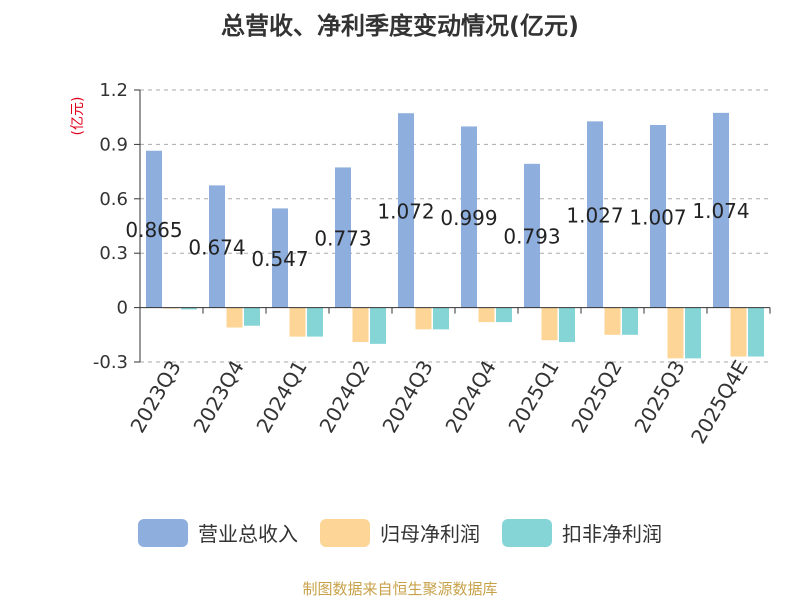 Image resolution: width=800 pixels, height=600 pixels. What do you see at coordinates (113, 199) in the screenshot?
I see `y-tick-label: 0.6` at bounding box center [113, 199].